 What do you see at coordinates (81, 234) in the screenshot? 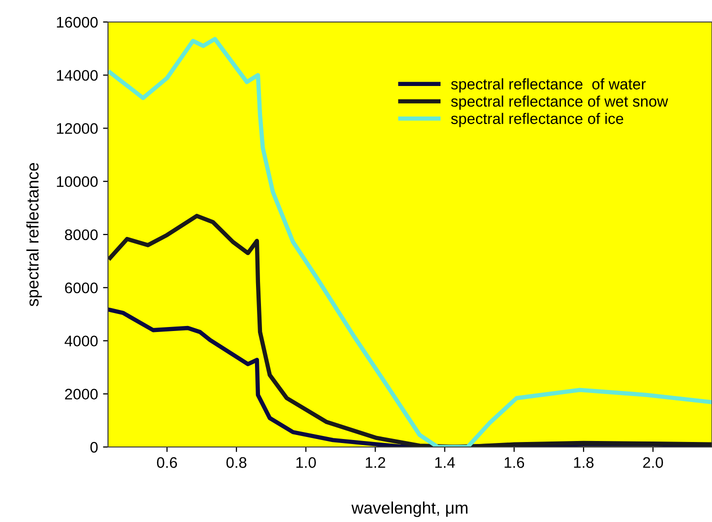
I see `y-tick-label: 8000` at bounding box center [81, 234].